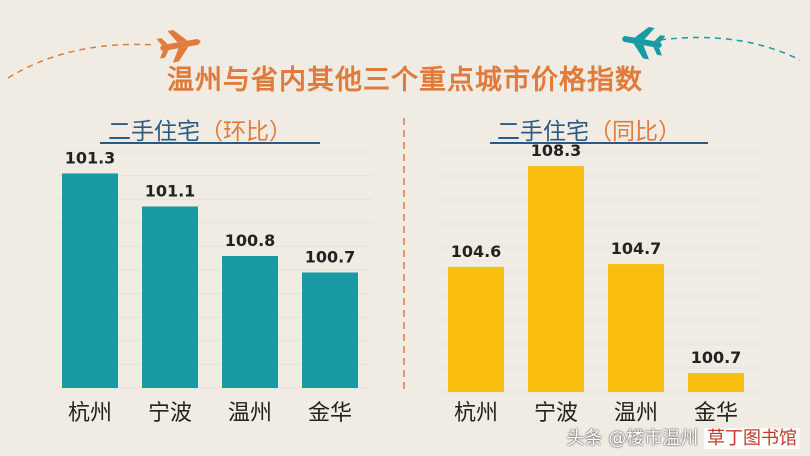 The width and height of the screenshot is (810, 456). Describe the element at coordinates (556, 150) in the screenshot. I see `data-label: 108.3` at that location.